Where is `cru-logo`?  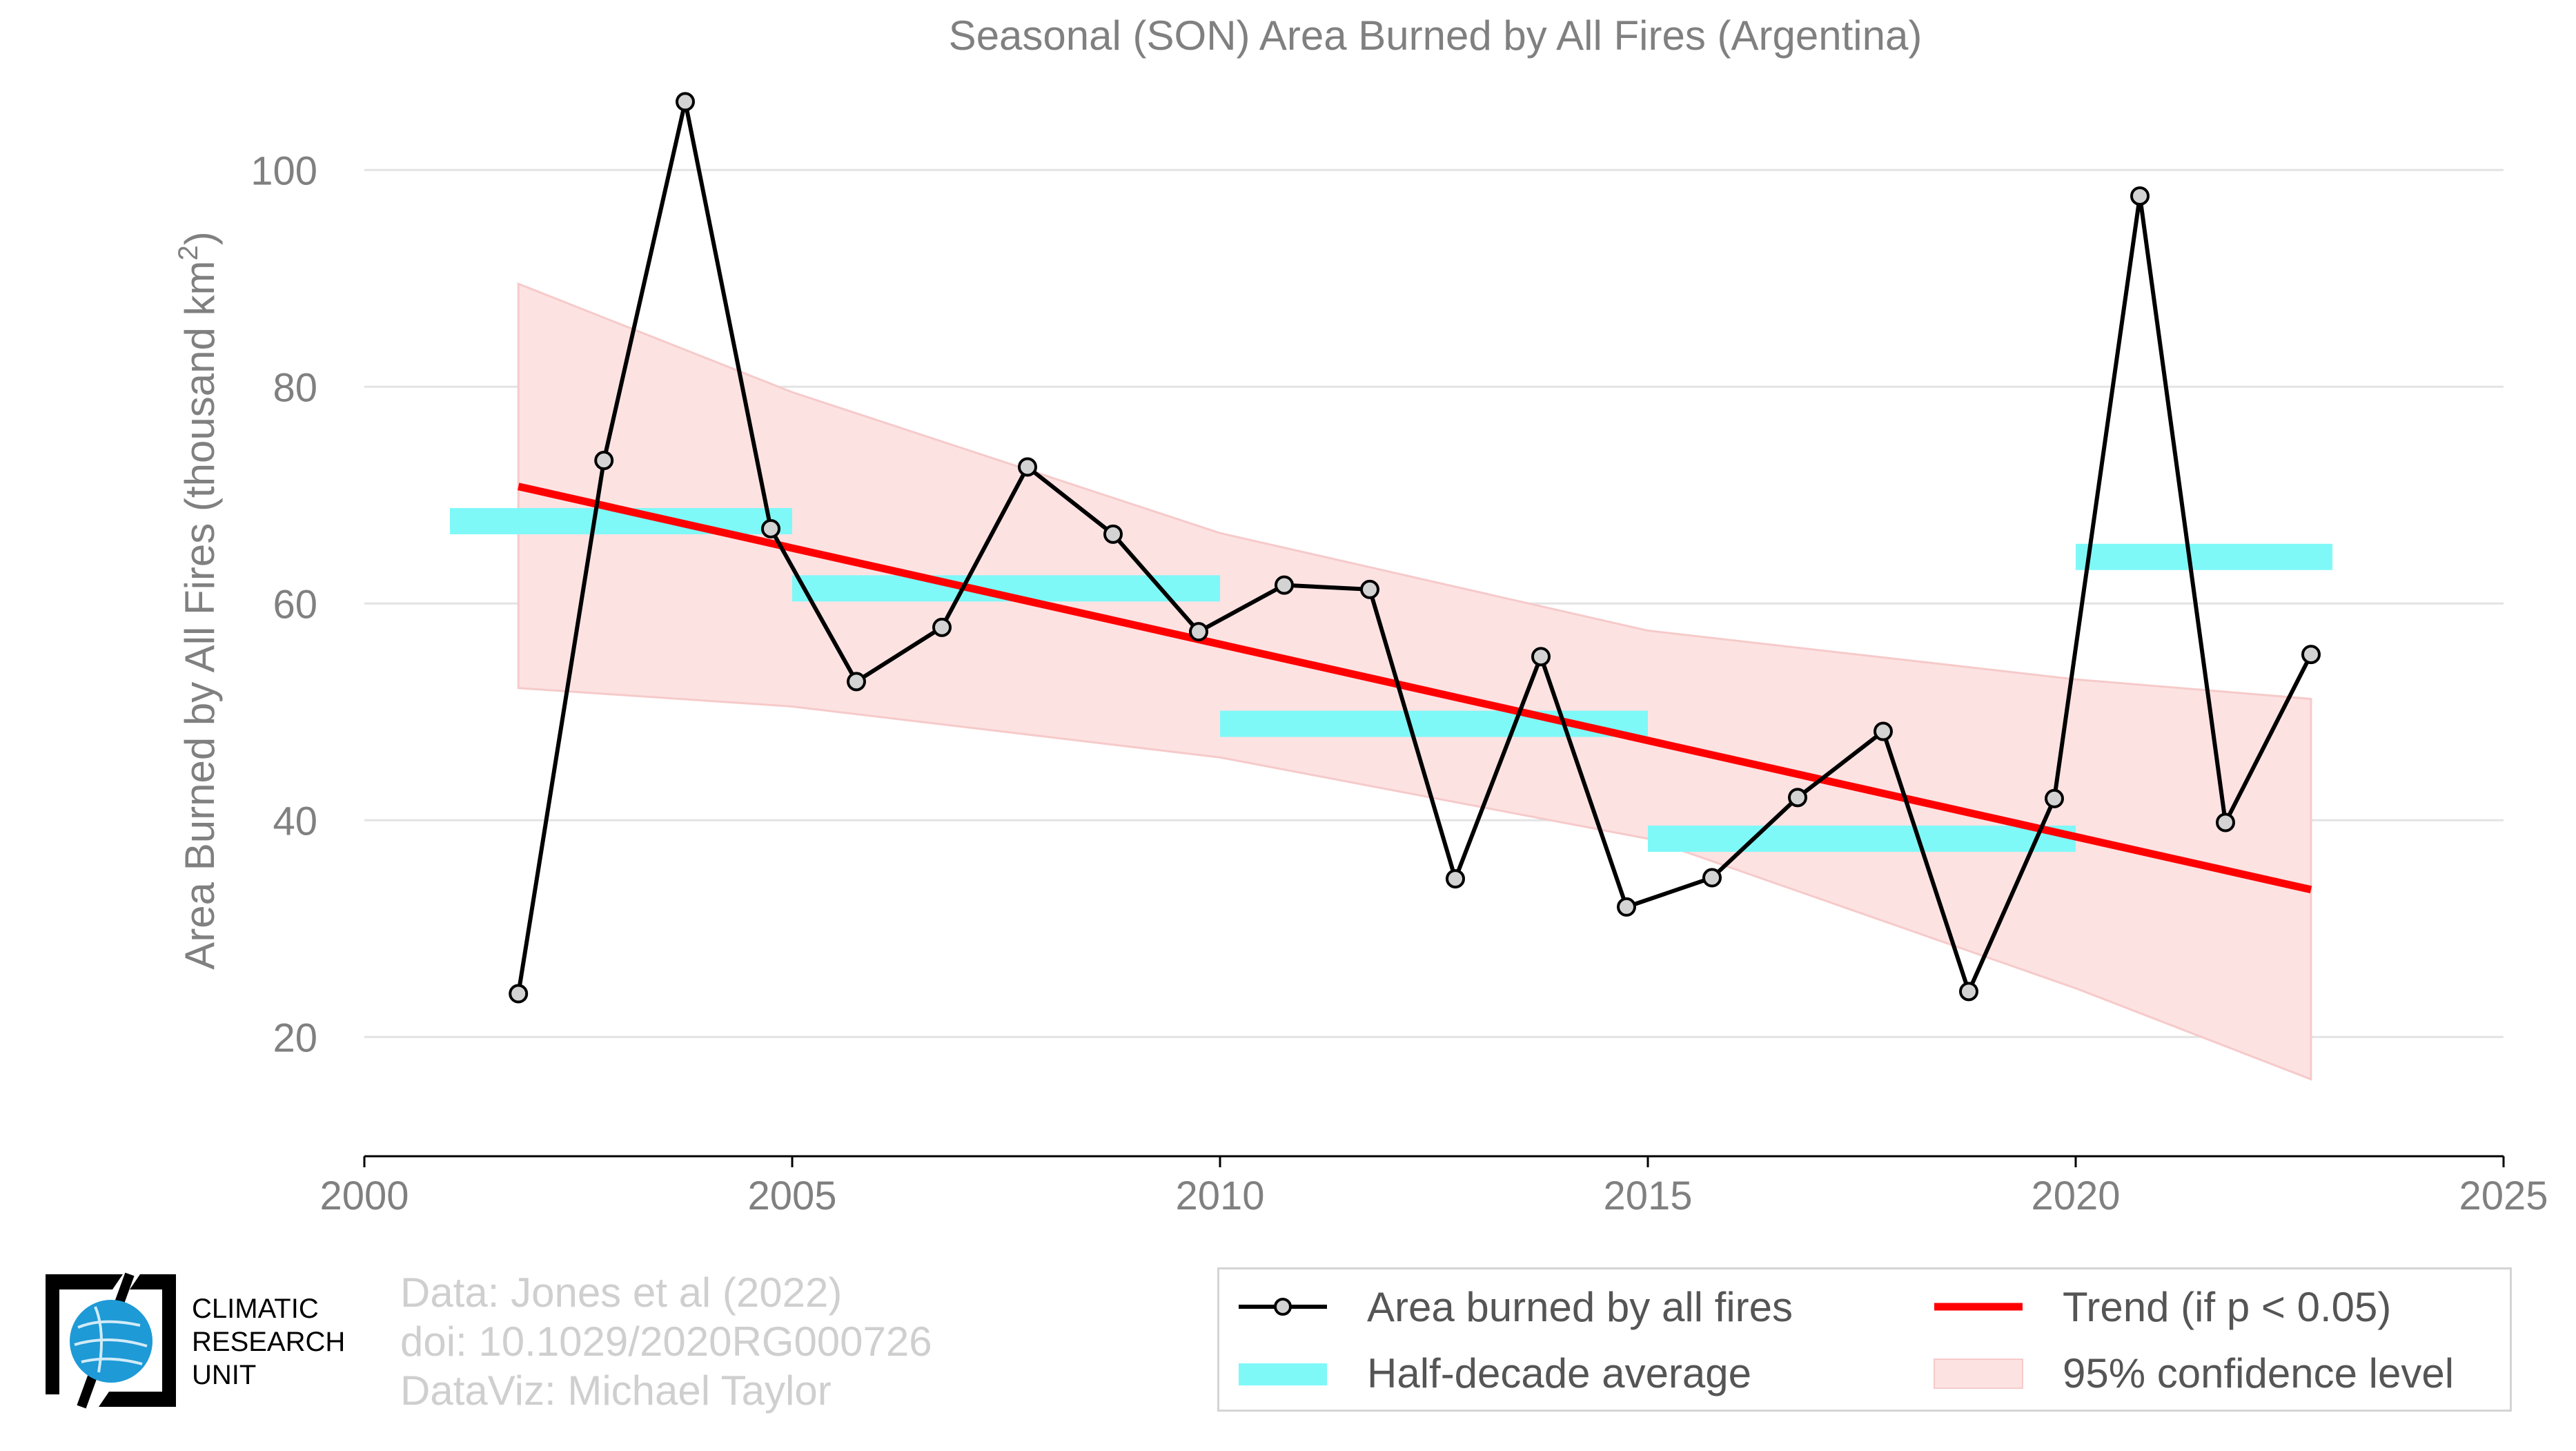
cru-logo is located at coordinates (110, 1341).